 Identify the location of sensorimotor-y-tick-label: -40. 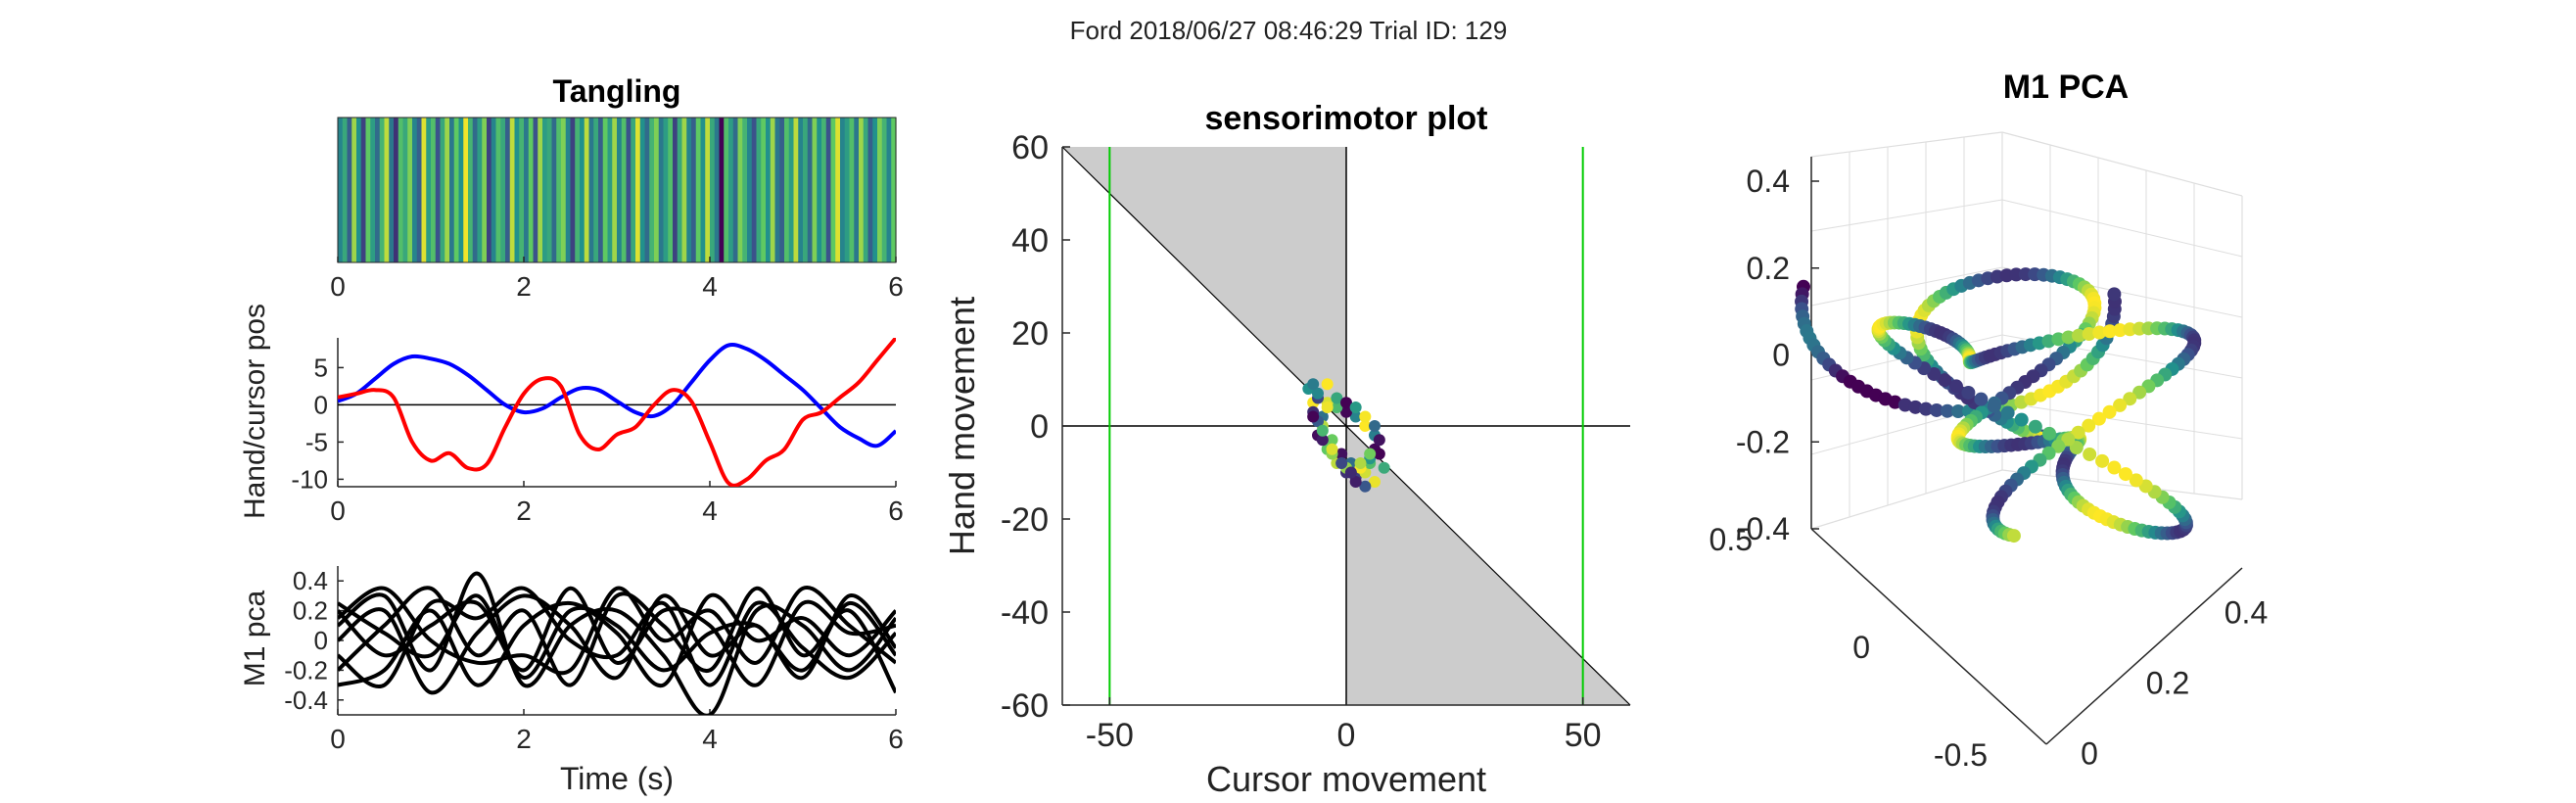
(1025, 613).